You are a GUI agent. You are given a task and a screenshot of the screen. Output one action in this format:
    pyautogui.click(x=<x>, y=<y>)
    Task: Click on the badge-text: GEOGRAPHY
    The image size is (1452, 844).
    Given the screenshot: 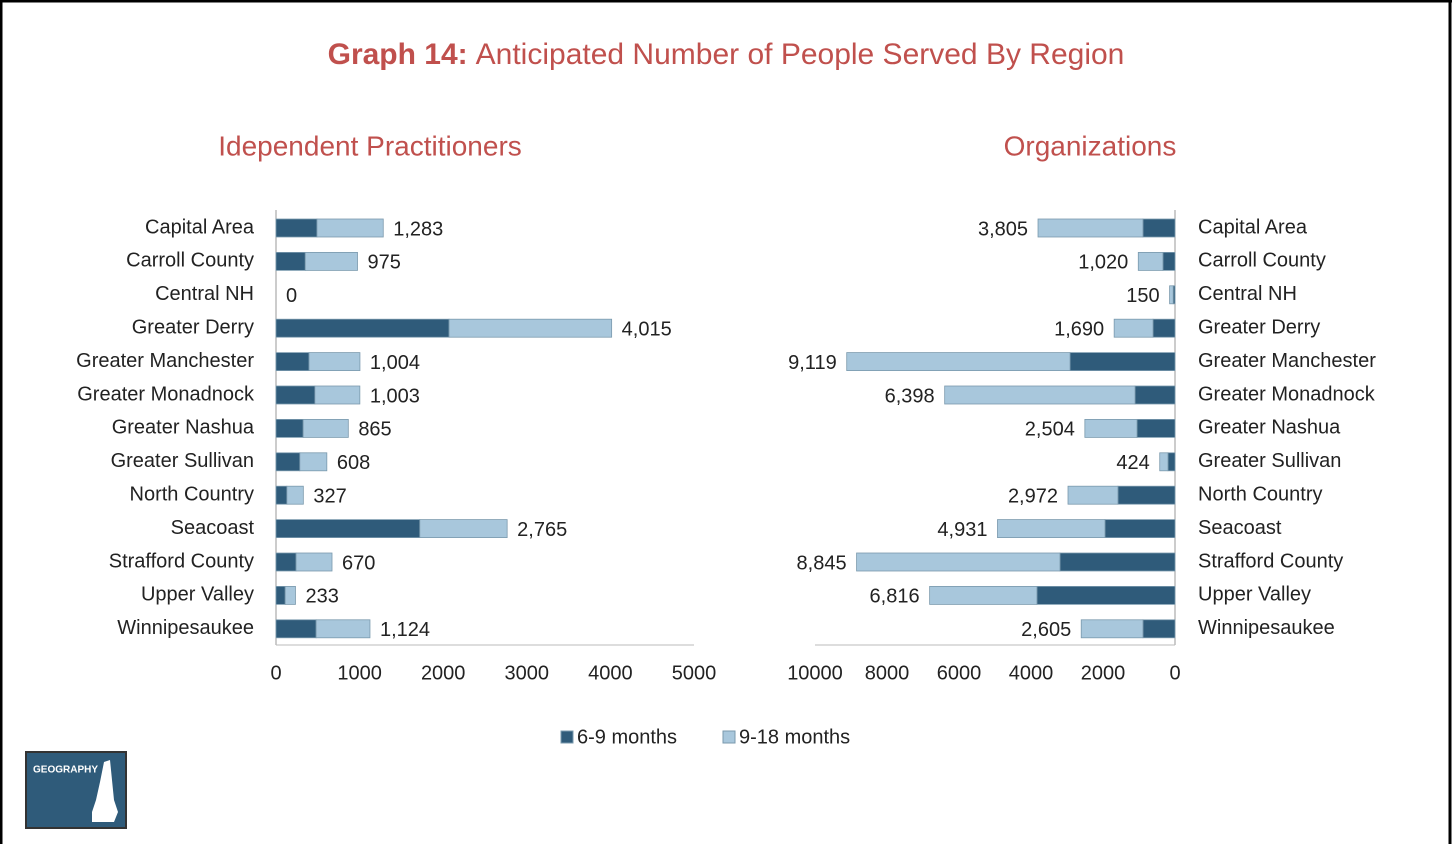 What is the action you would take?
    pyautogui.click(x=65, y=770)
    